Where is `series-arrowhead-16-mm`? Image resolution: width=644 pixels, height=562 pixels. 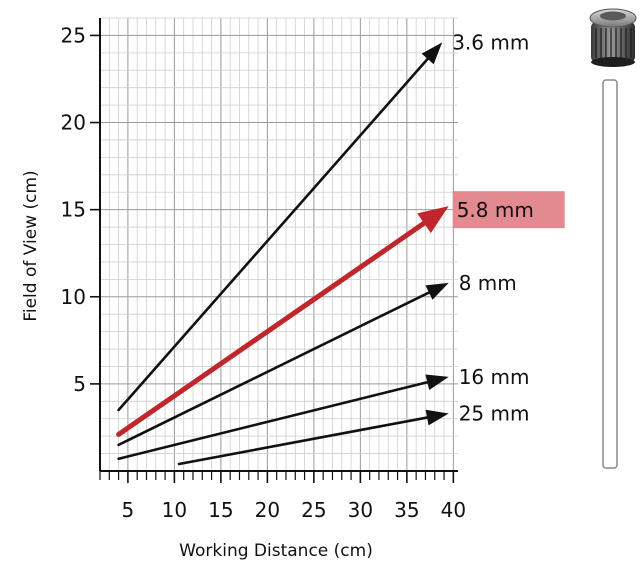 series-arrowhead-16-mm is located at coordinates (437, 382).